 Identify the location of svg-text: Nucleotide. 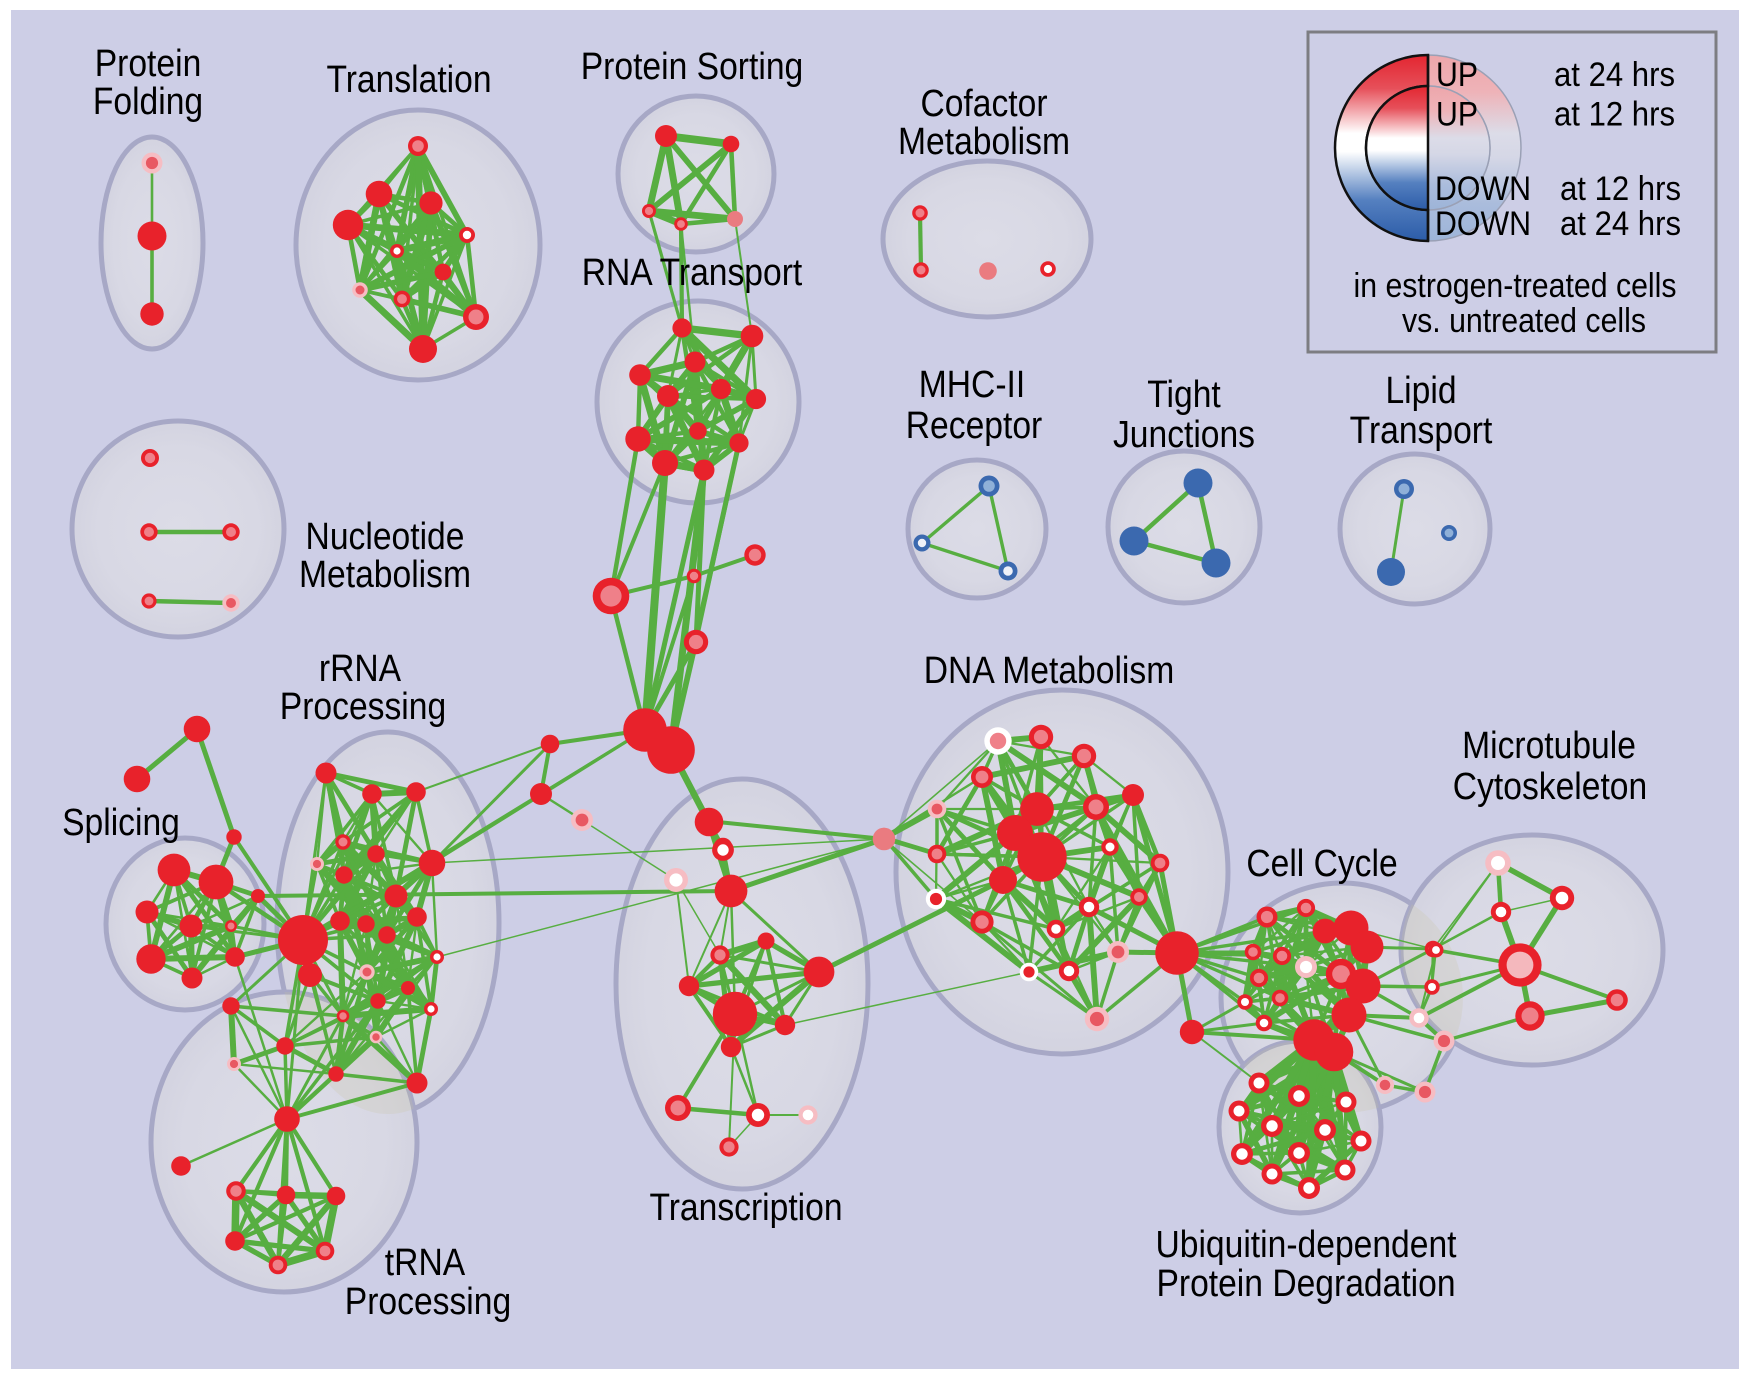
(385, 537).